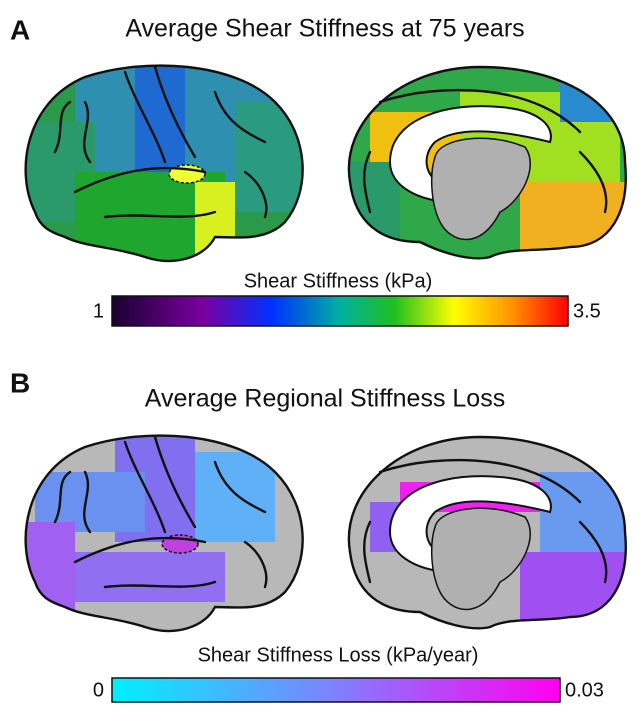 The image size is (639, 705). Describe the element at coordinates (98, 311) in the screenshot. I see `colorbar-min: 1` at that location.